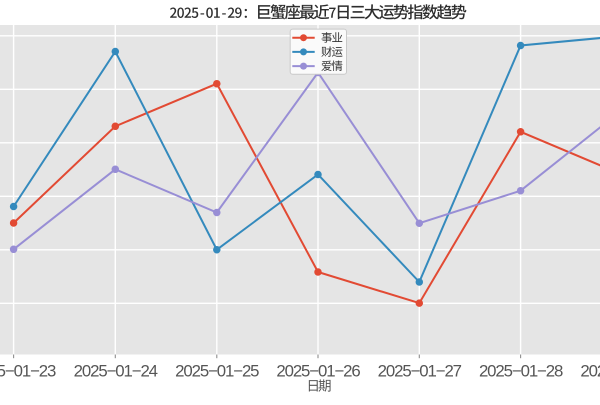 The width and height of the screenshot is (600, 405). What do you see at coordinates (590, 371) in the screenshot?
I see `svg-text: 2025−01−29` at bounding box center [590, 371].